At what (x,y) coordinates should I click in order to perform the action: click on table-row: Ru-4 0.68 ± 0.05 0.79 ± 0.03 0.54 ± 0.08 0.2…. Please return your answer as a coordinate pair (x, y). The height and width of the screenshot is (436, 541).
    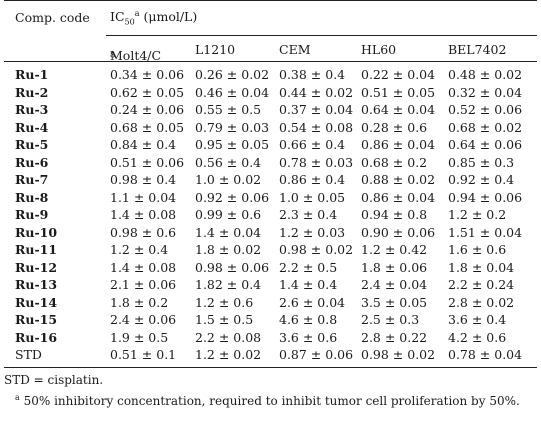
    Looking at the image, I should click on (270, 128).